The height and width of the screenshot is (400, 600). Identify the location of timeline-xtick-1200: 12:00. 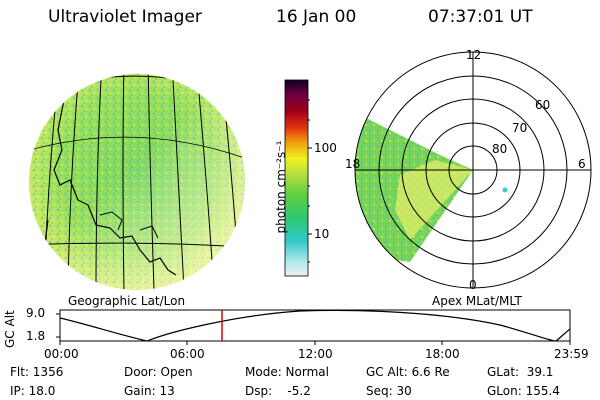
(315, 354).